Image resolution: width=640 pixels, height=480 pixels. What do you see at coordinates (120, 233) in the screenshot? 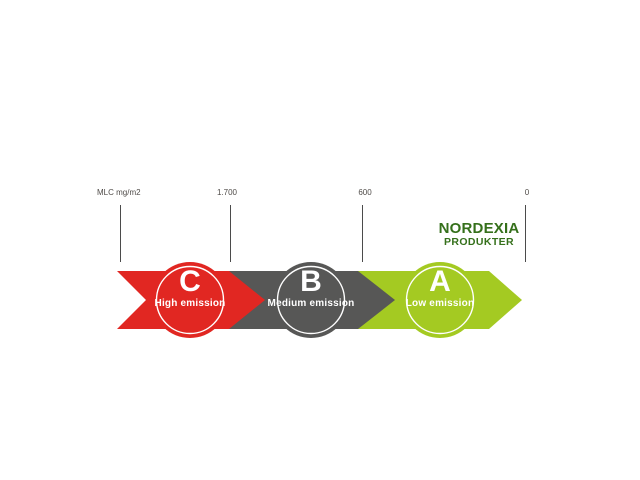
I see `scale-tick-start` at bounding box center [120, 233].